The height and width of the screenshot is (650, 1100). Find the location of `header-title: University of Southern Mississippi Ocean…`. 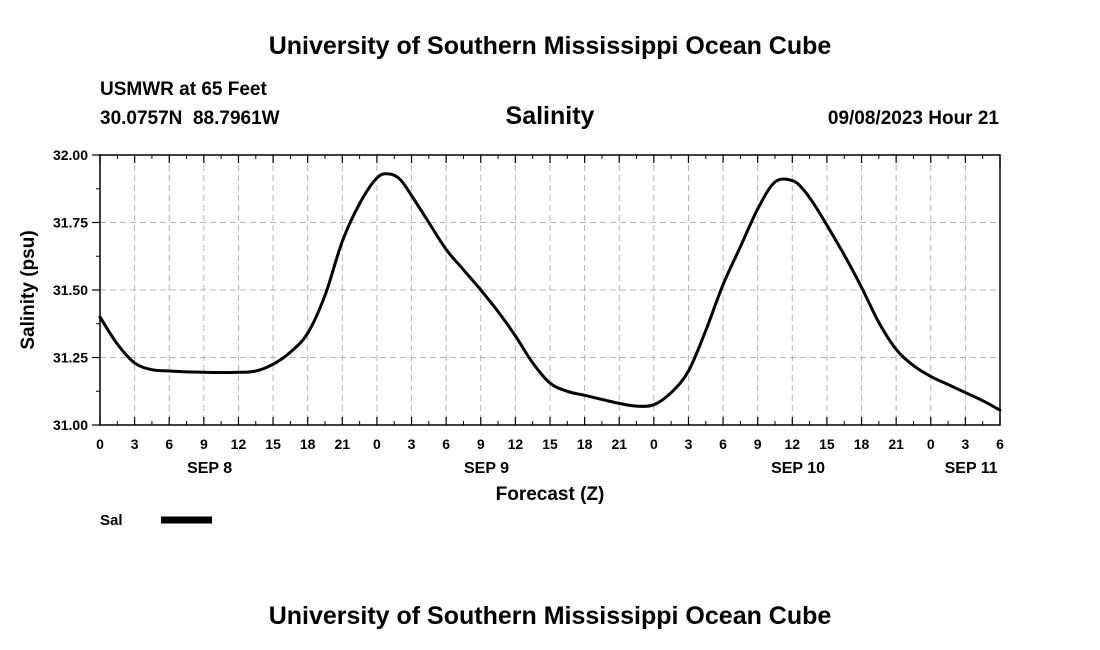

header-title: University of Southern Mississippi Ocean… is located at coordinates (550, 46).